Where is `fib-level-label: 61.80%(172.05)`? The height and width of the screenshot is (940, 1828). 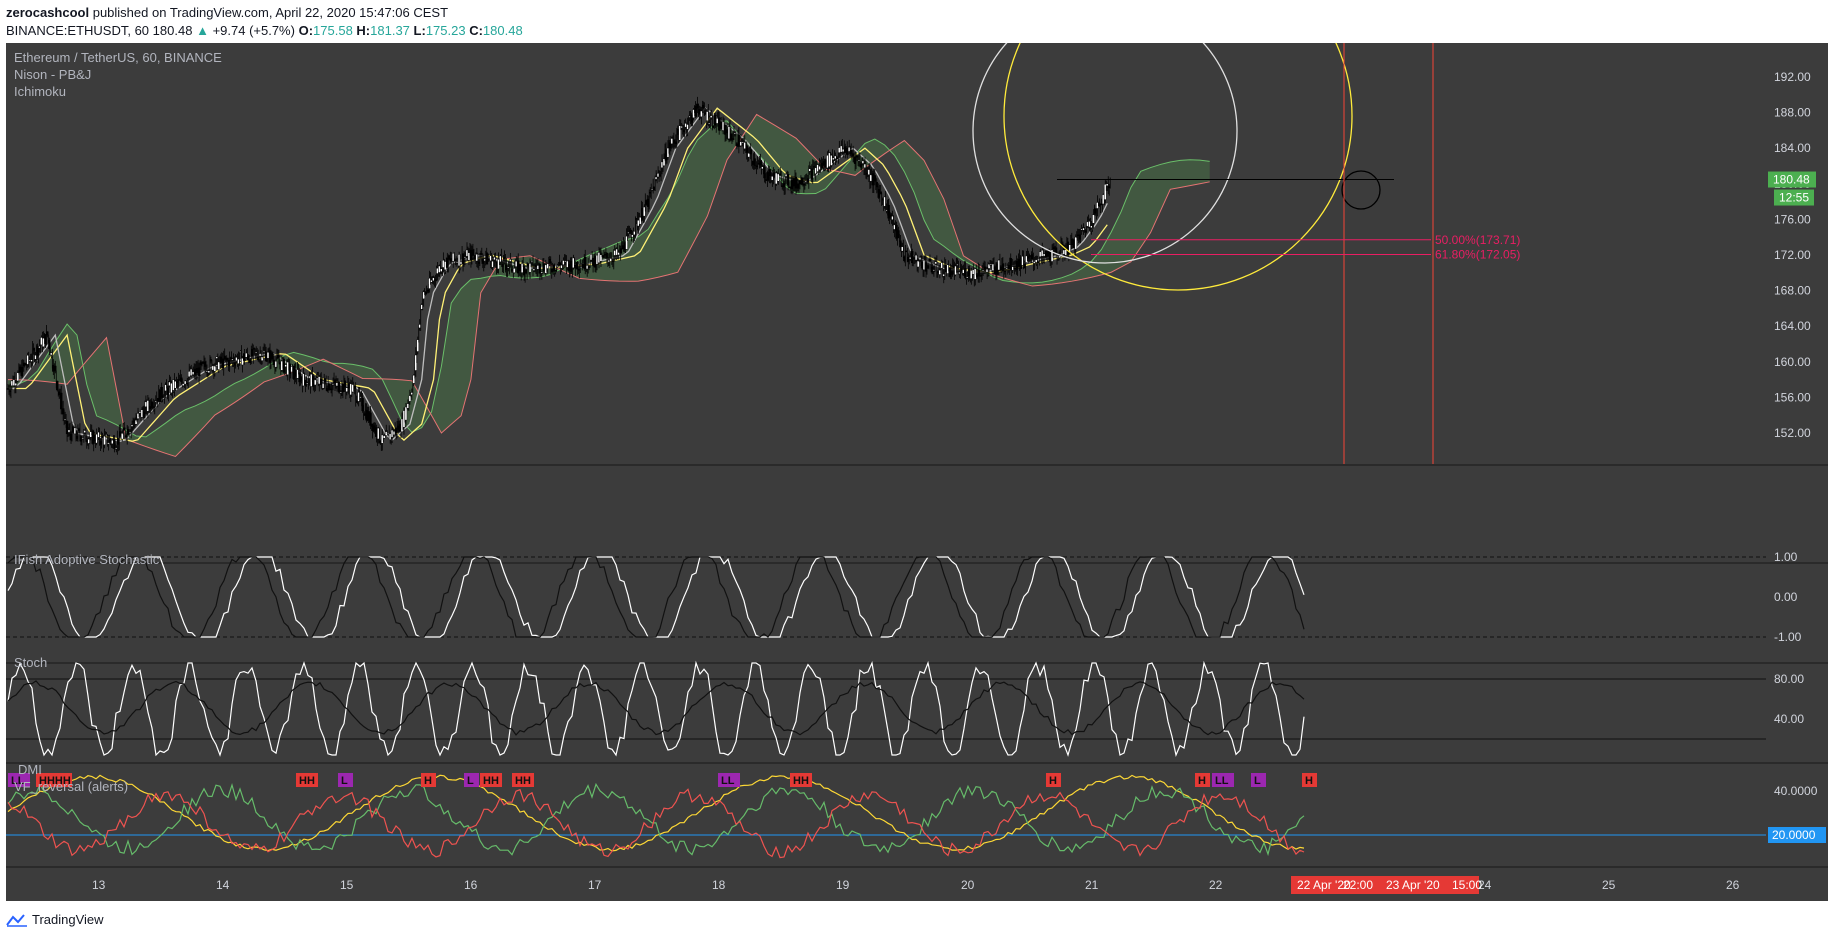 fib-level-label: 61.80%(172.05) is located at coordinates (1477, 255).